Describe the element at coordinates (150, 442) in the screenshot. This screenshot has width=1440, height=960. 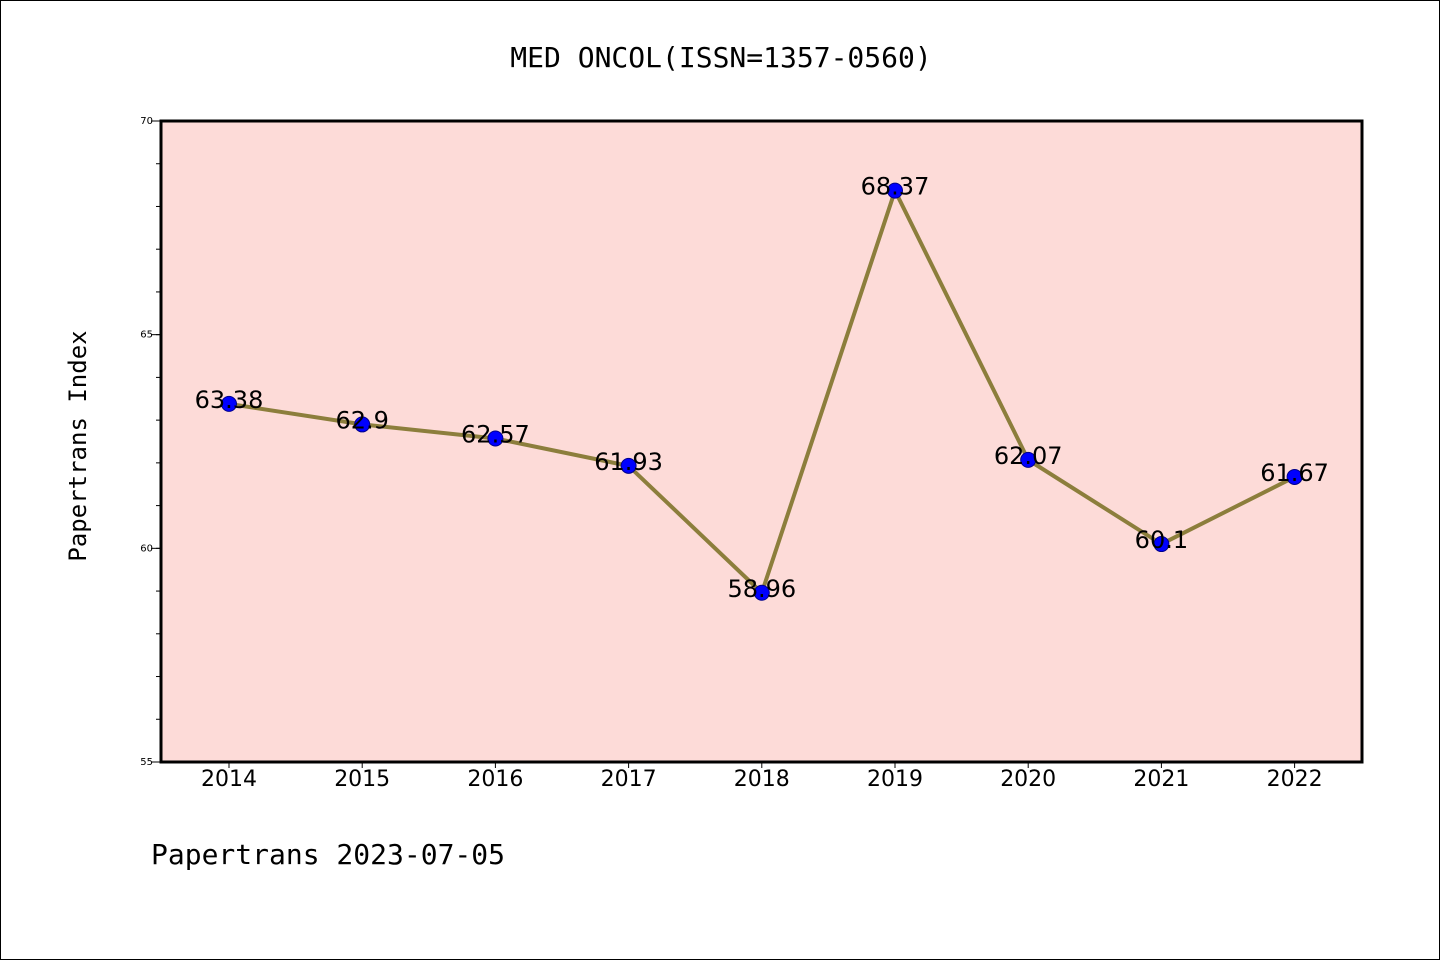
I see `y-axis-ticks: 55 60 65 70` at that location.